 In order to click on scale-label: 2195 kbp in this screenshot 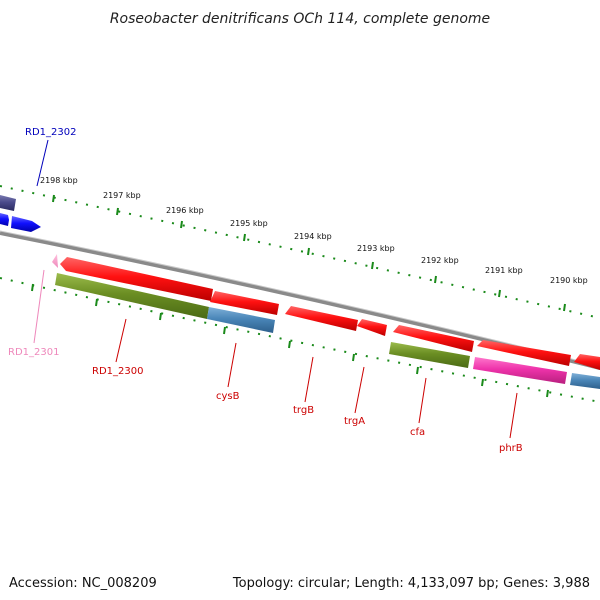, I will do `click(249, 223)`.